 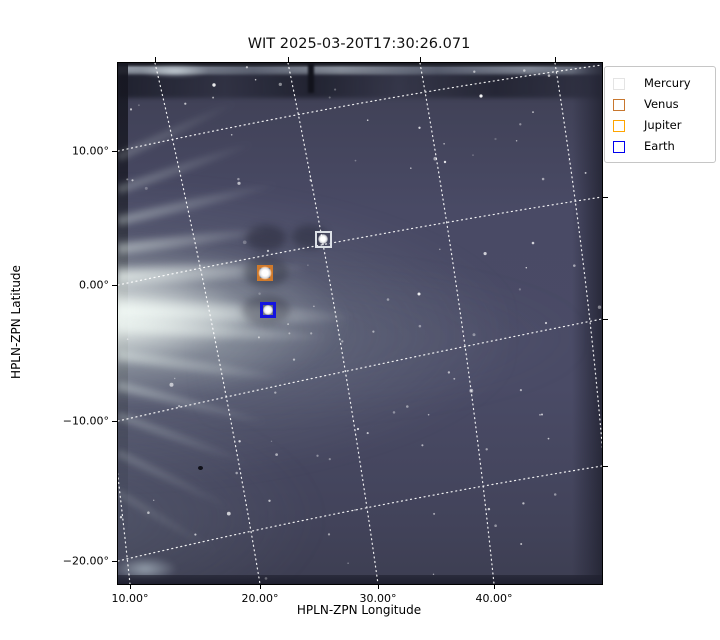 What do you see at coordinates (360, 70) in the screenshot?
I see `top-light-band` at bounding box center [360, 70].